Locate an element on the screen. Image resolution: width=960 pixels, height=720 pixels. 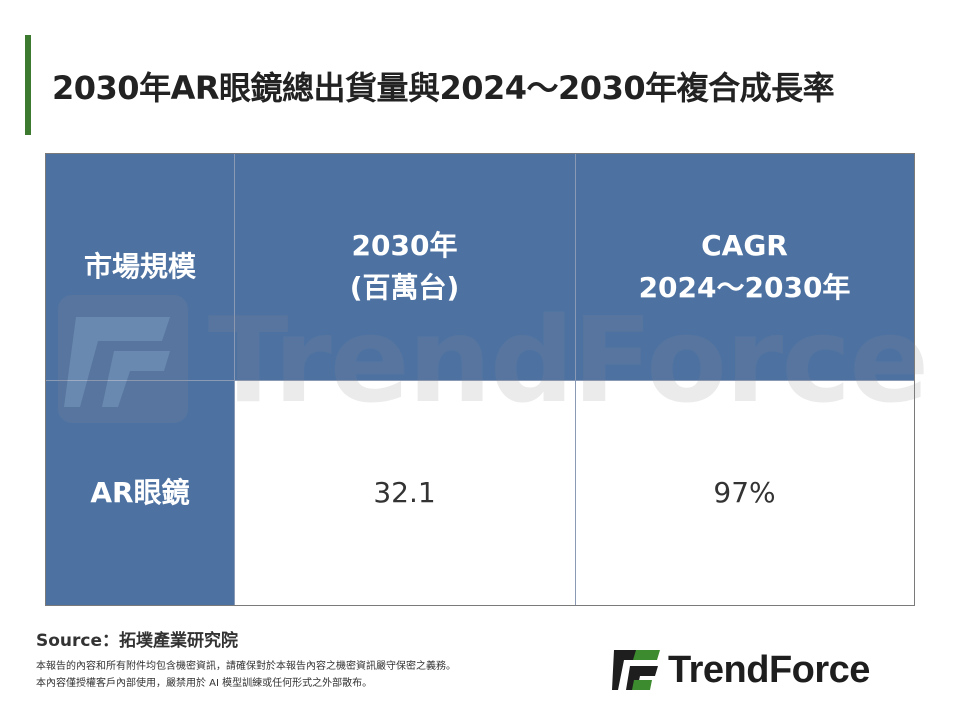
header-cagr: CAGR 2024～2030年 is located at coordinates (744, 267).